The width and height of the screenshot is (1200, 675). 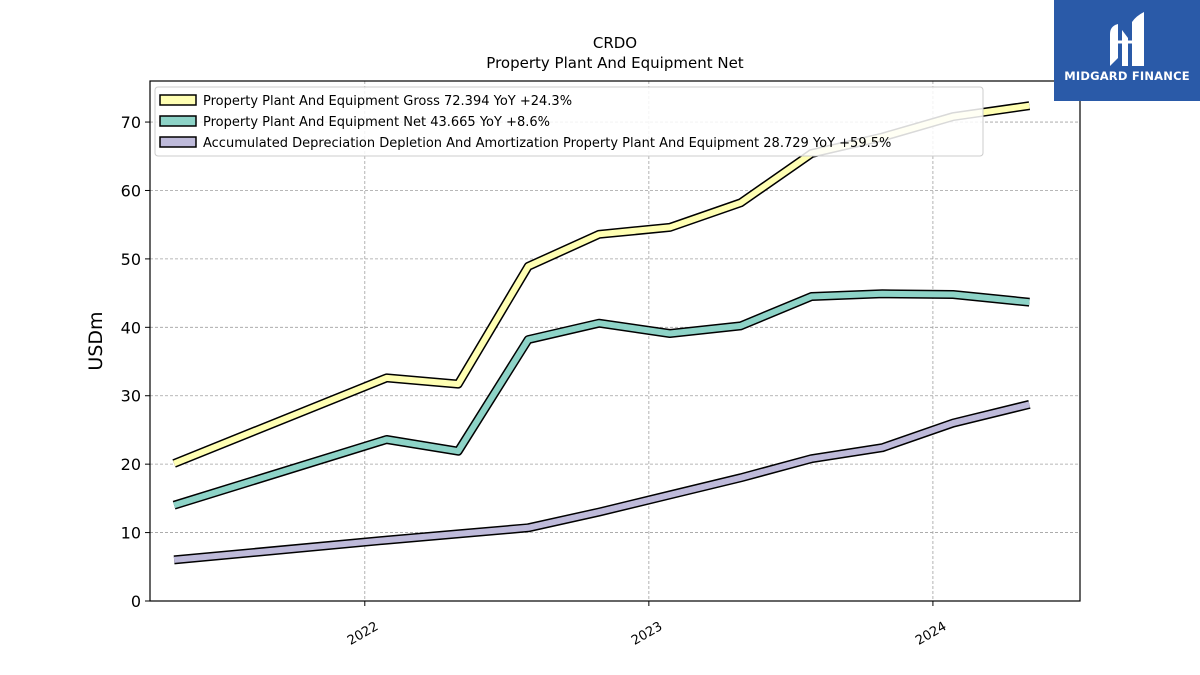 I want to click on logo-text: MIDGARD FINANCE, so click(x=1127, y=76).